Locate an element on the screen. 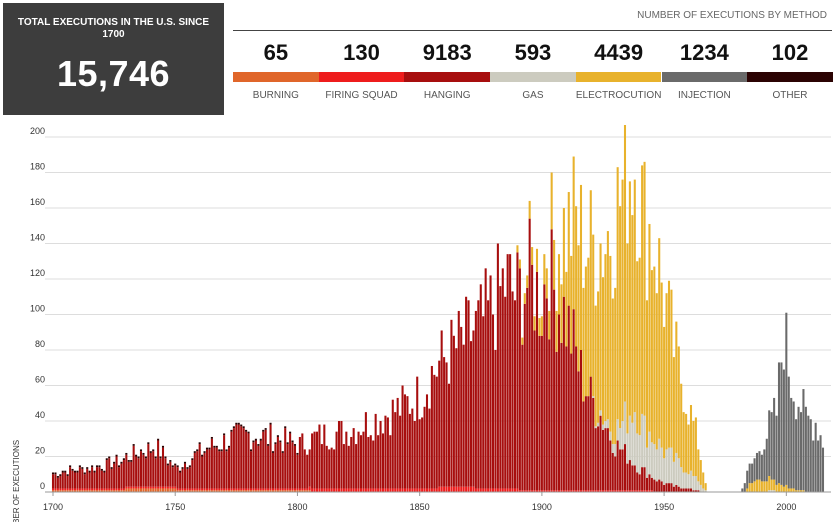 The image size is (835, 522). method-injection: 1234 INJECTION is located at coordinates (704, 66).